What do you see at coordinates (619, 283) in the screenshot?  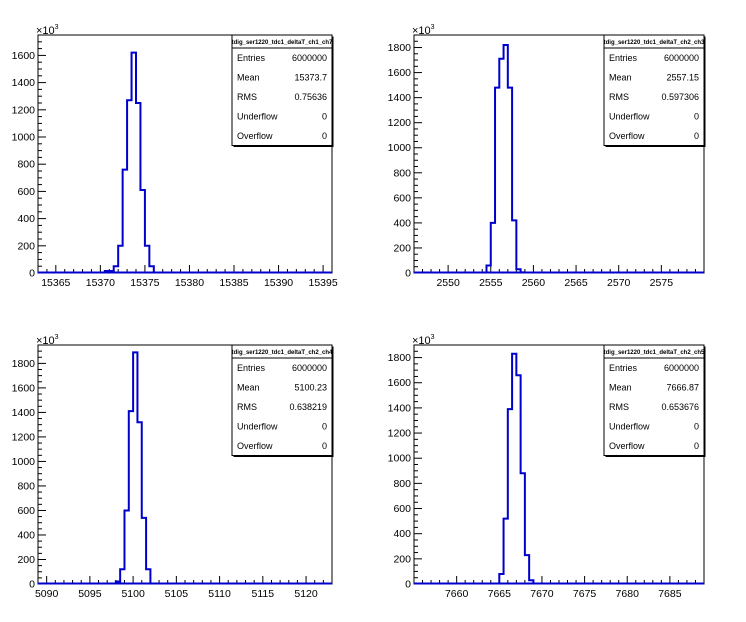 I see `x-tick-label: 2570` at bounding box center [619, 283].